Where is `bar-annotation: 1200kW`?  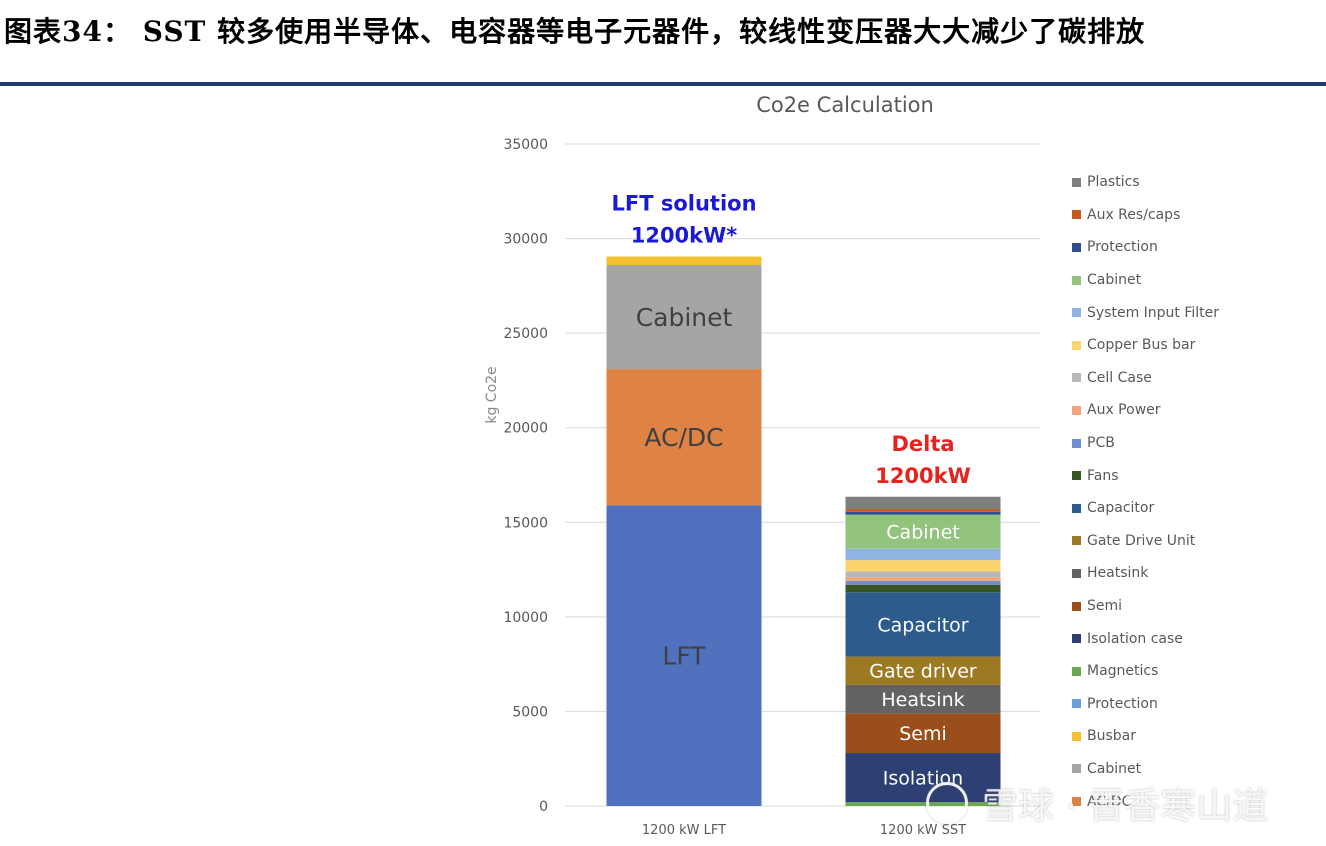 bar-annotation: 1200kW is located at coordinates (923, 476).